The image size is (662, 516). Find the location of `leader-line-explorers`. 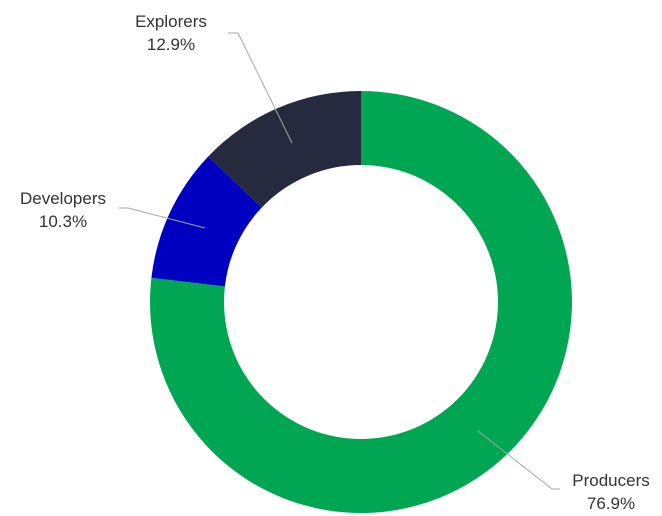

leader-line-explorers is located at coordinates (260, 88).